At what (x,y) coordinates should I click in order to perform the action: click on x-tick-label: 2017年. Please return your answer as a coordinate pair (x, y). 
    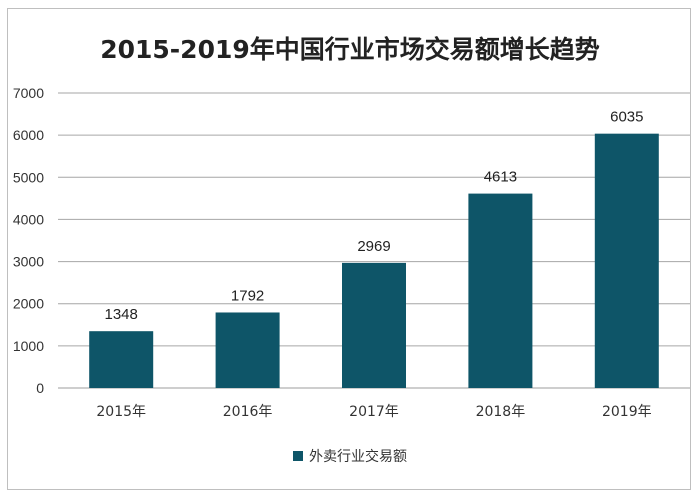
    Looking at the image, I should click on (374, 412).